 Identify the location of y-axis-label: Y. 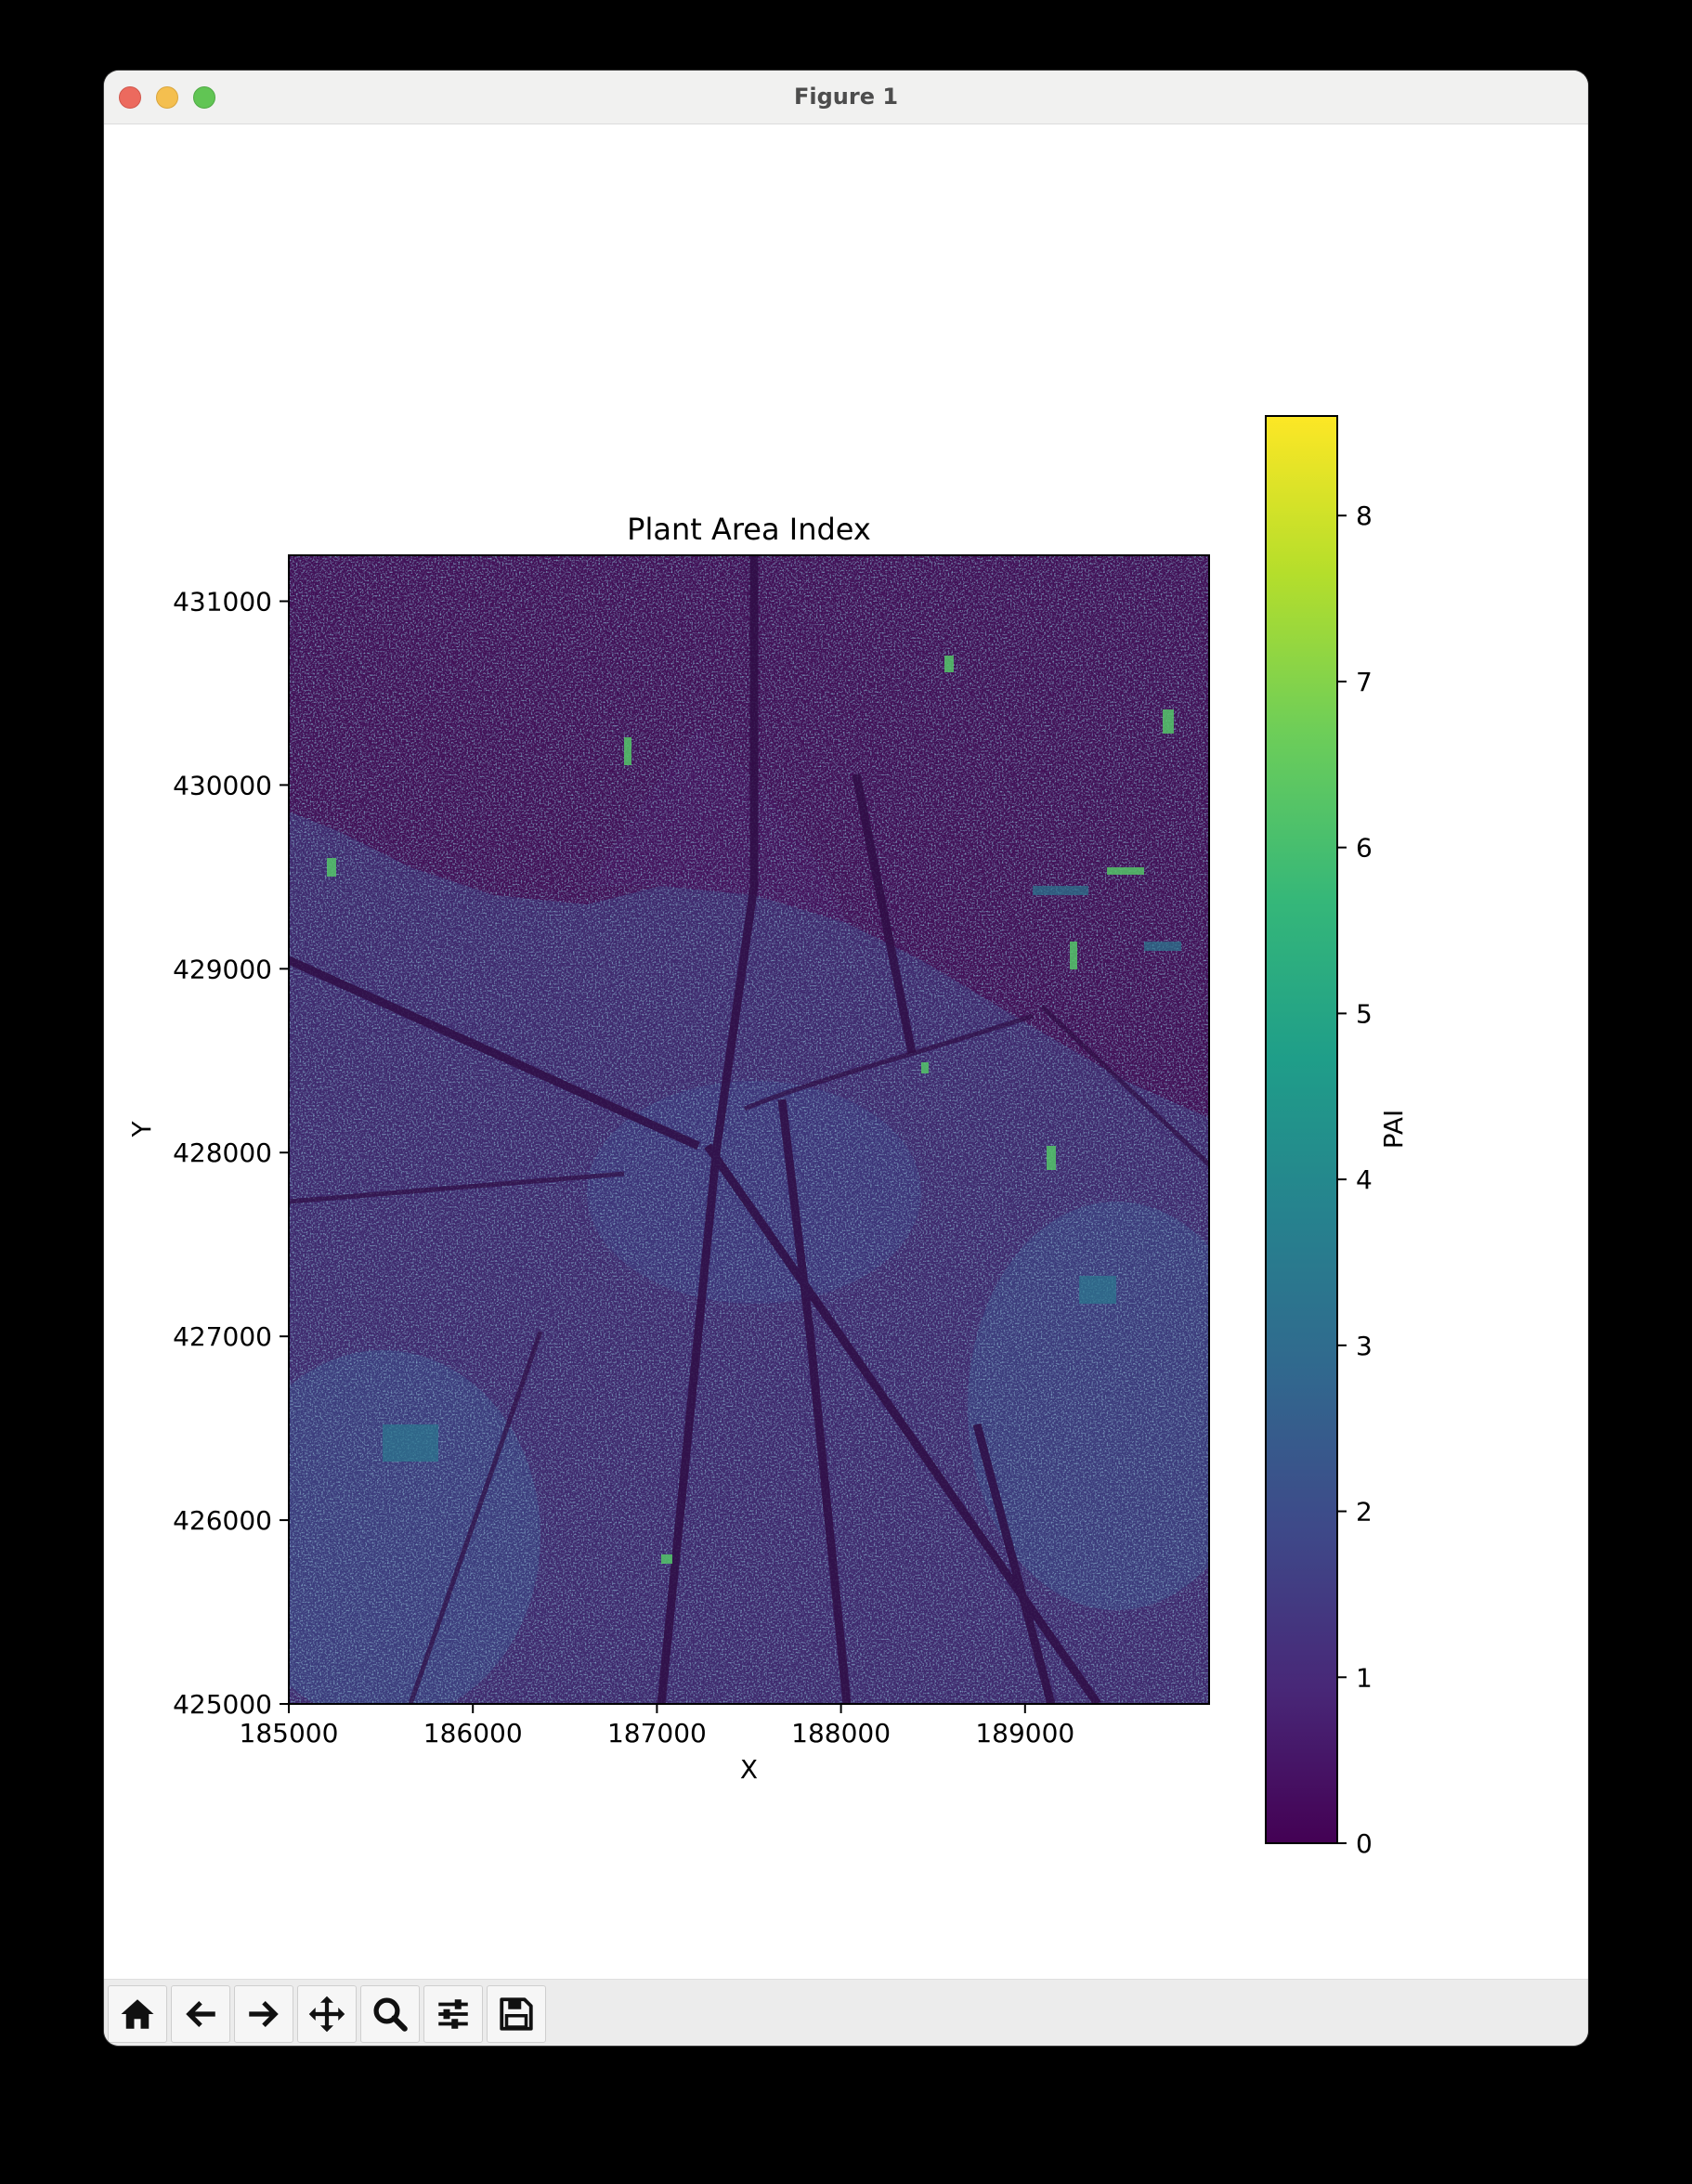
(141, 1129).